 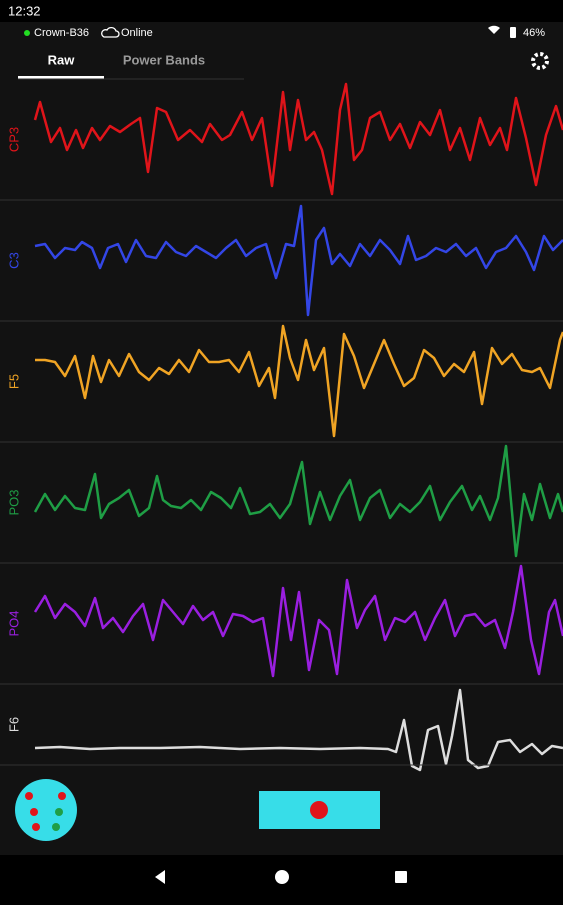 I want to click on recents-button, so click(x=401, y=877).